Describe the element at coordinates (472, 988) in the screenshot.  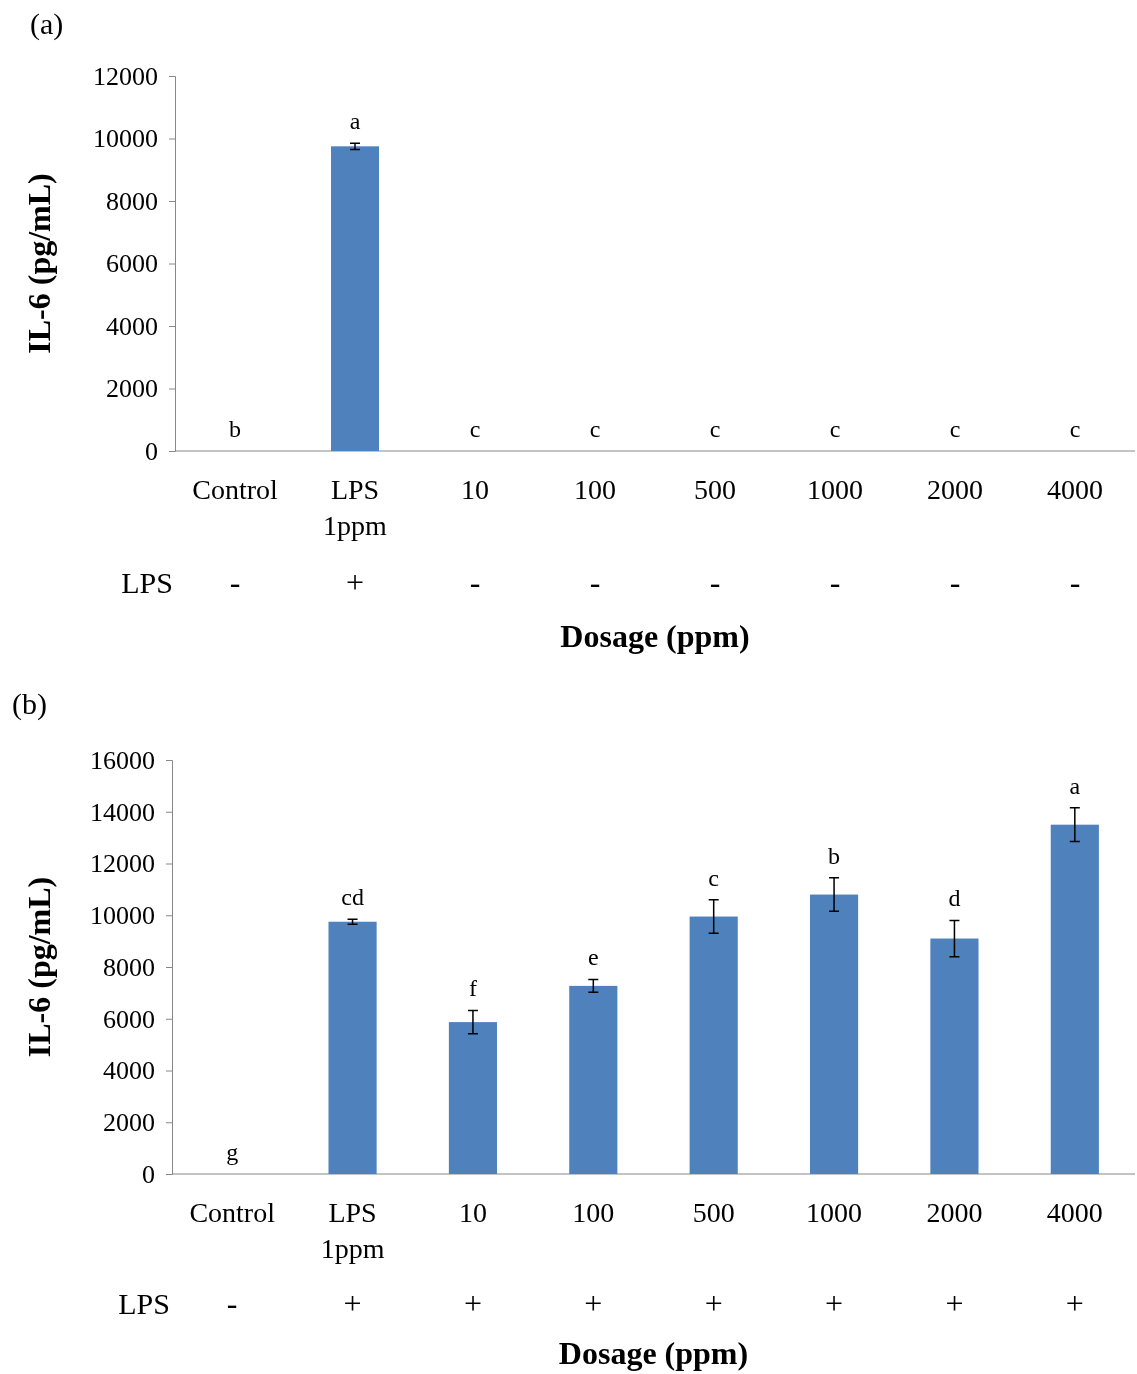
I see `annotation: f` at that location.